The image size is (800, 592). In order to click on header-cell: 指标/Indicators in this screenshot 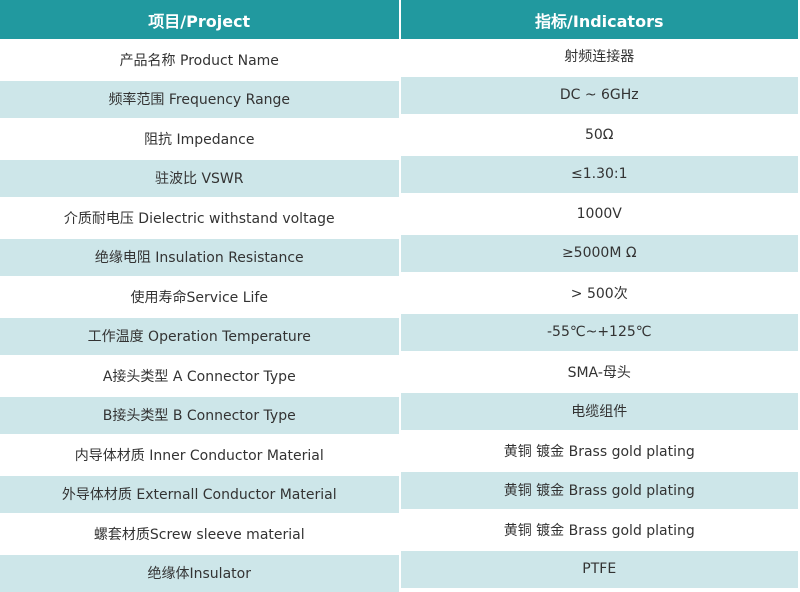, I will do `click(600, 20)`.